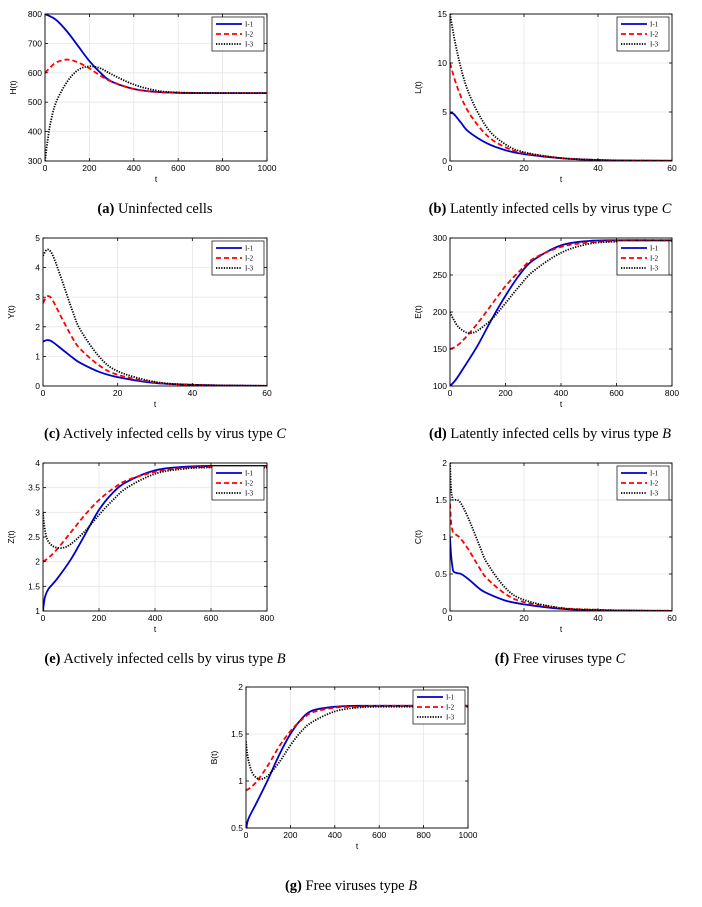 The width and height of the screenshot is (702, 907). Describe the element at coordinates (11, 312) in the screenshot. I see `y-axis-label: Y(t)` at that location.